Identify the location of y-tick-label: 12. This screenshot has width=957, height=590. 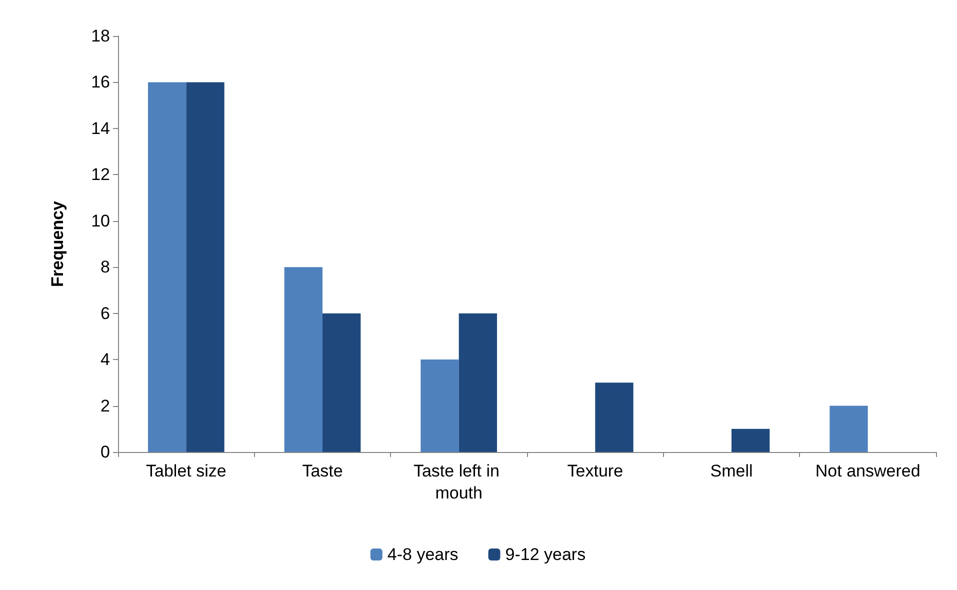
(100, 174).